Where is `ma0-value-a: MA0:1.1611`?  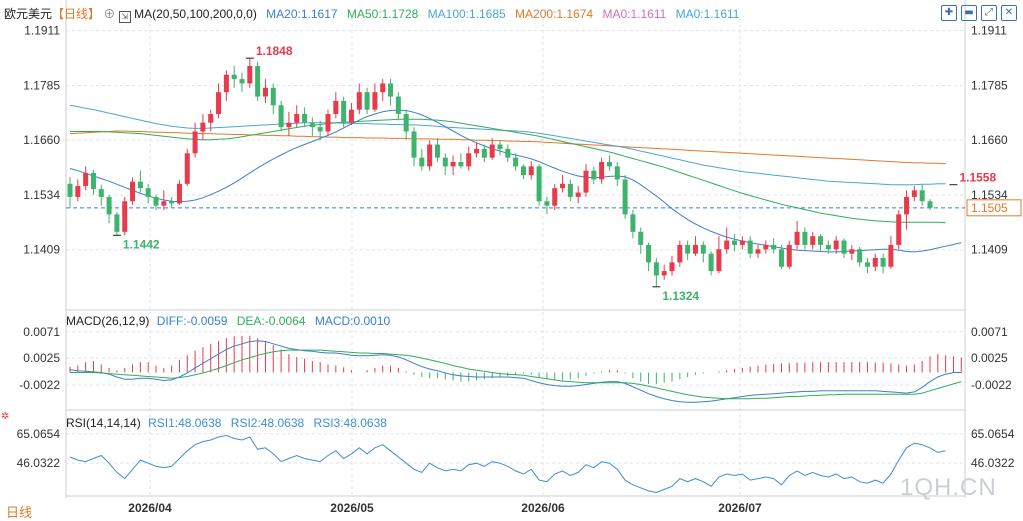
ma0-value-a: MA0:1.1611 is located at coordinates (634, 14).